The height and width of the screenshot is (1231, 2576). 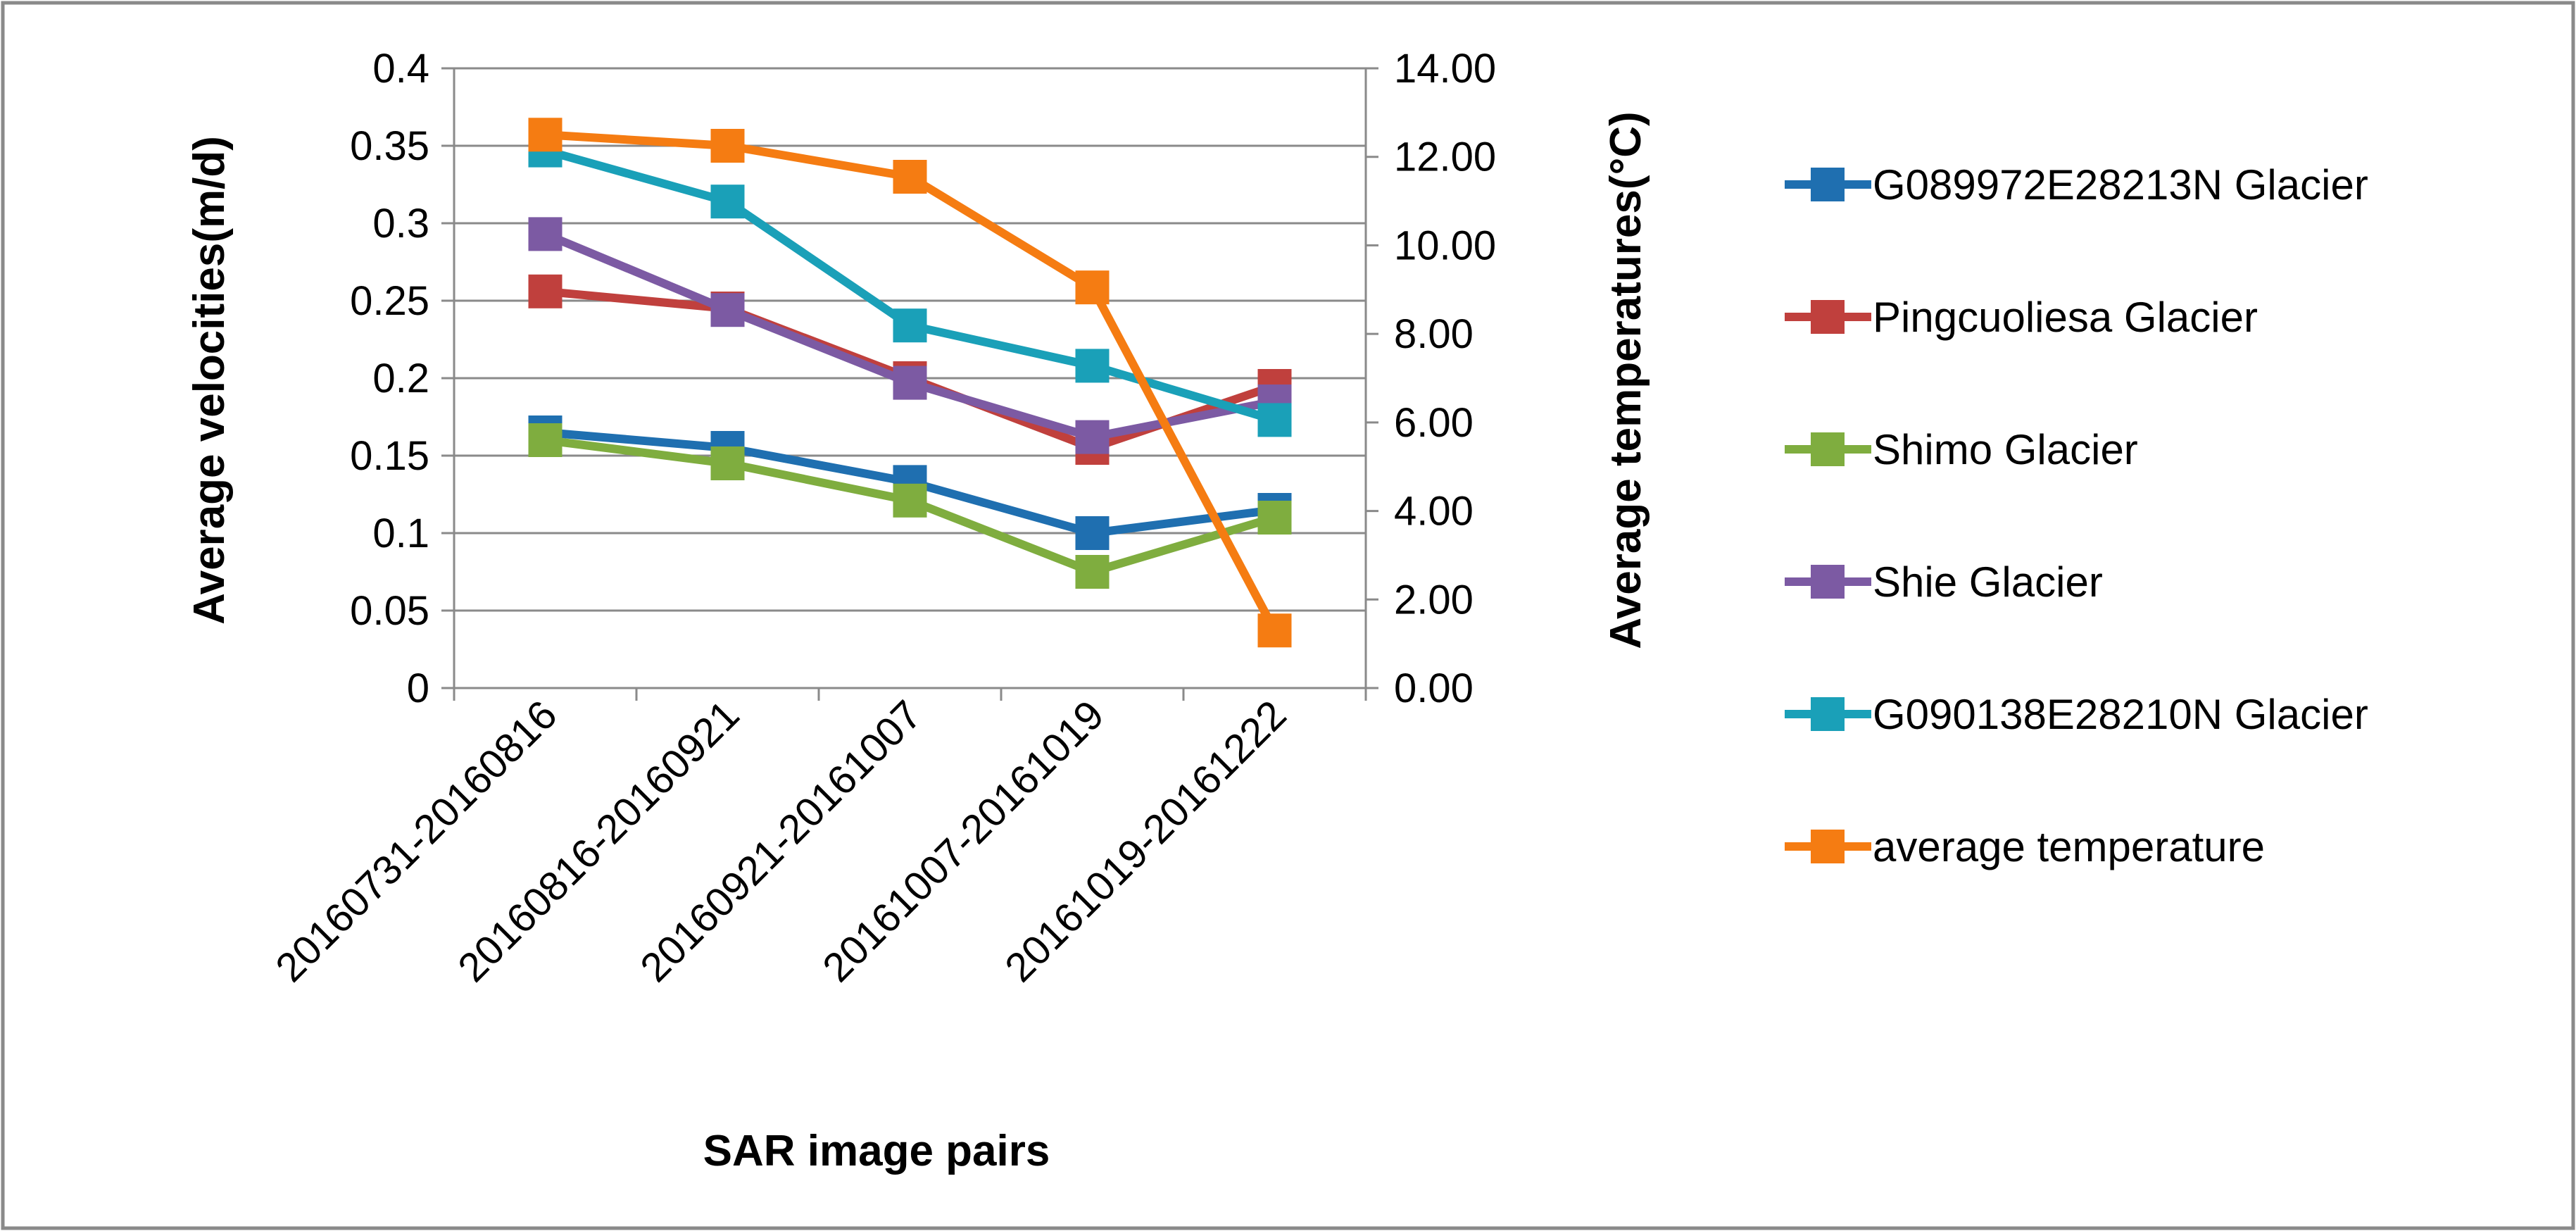 What do you see at coordinates (877, 1151) in the screenshot?
I see `x-axis-title: SAR image pairs` at bounding box center [877, 1151].